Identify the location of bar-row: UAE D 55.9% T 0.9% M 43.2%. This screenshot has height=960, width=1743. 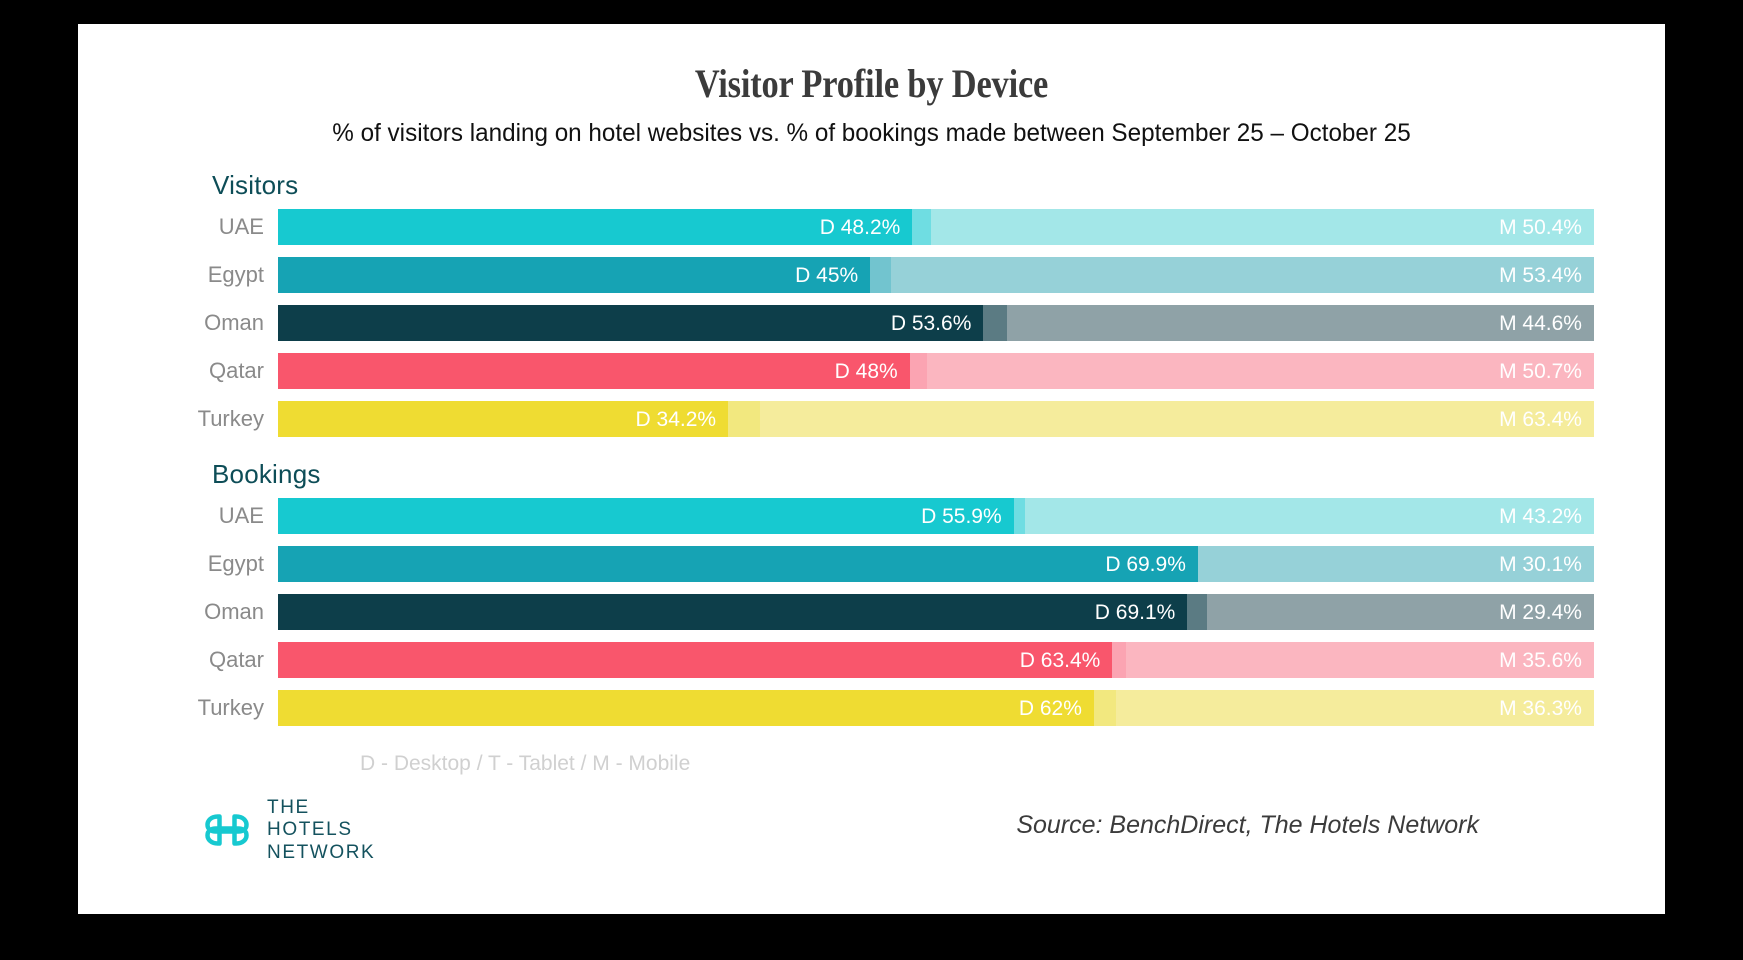
(871, 516).